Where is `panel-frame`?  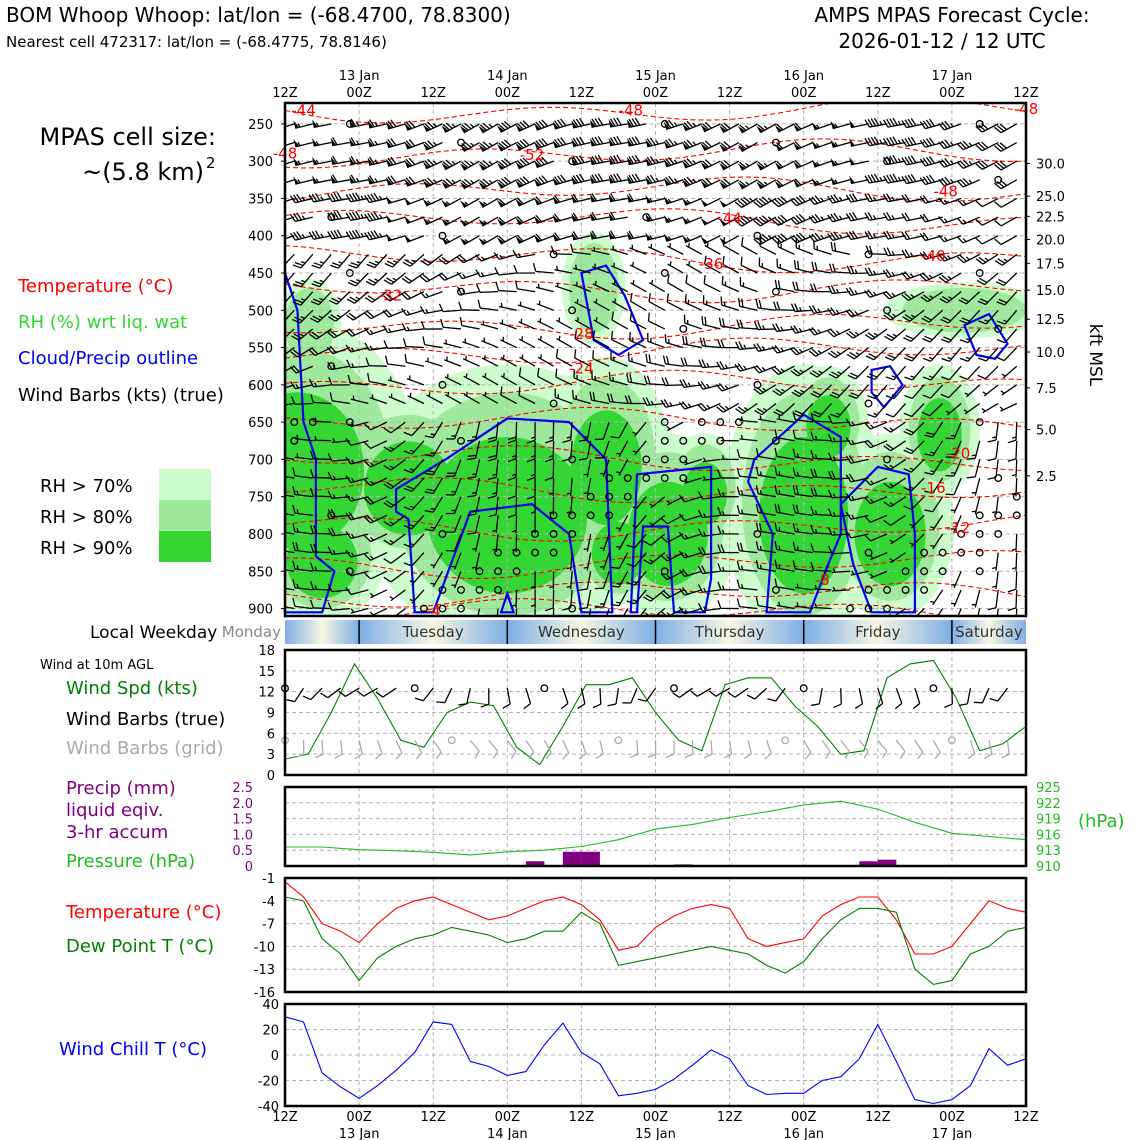 panel-frame is located at coordinates (655, 1055).